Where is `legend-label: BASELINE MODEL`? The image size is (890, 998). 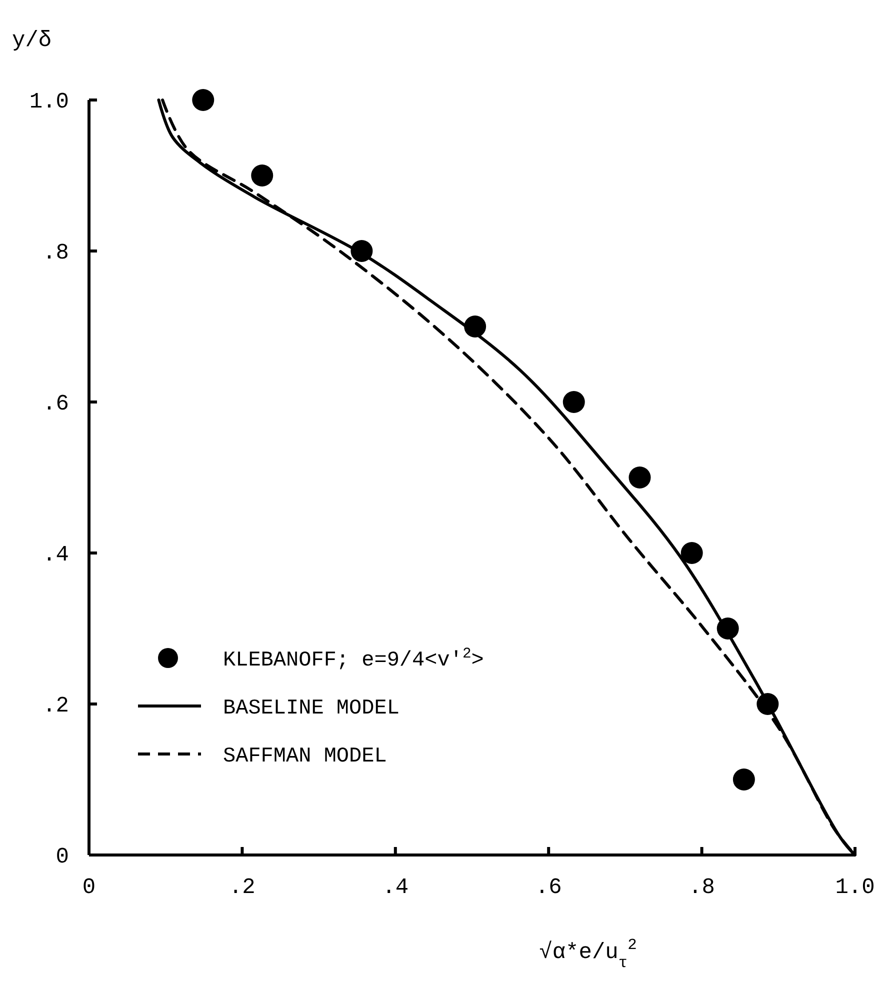 legend-label: BASELINE MODEL is located at coordinates (311, 708).